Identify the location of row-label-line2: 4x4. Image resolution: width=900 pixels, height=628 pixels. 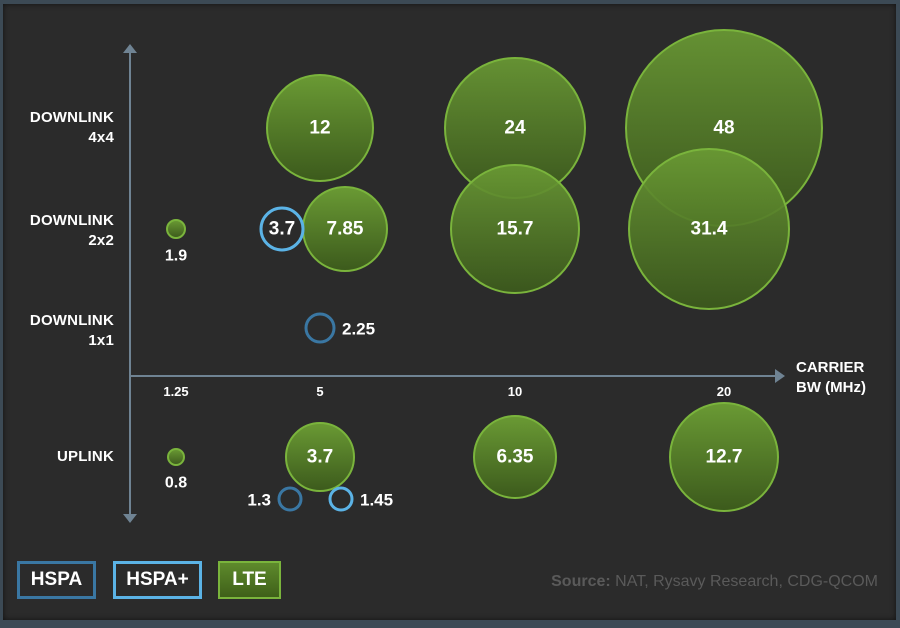
(101, 137).